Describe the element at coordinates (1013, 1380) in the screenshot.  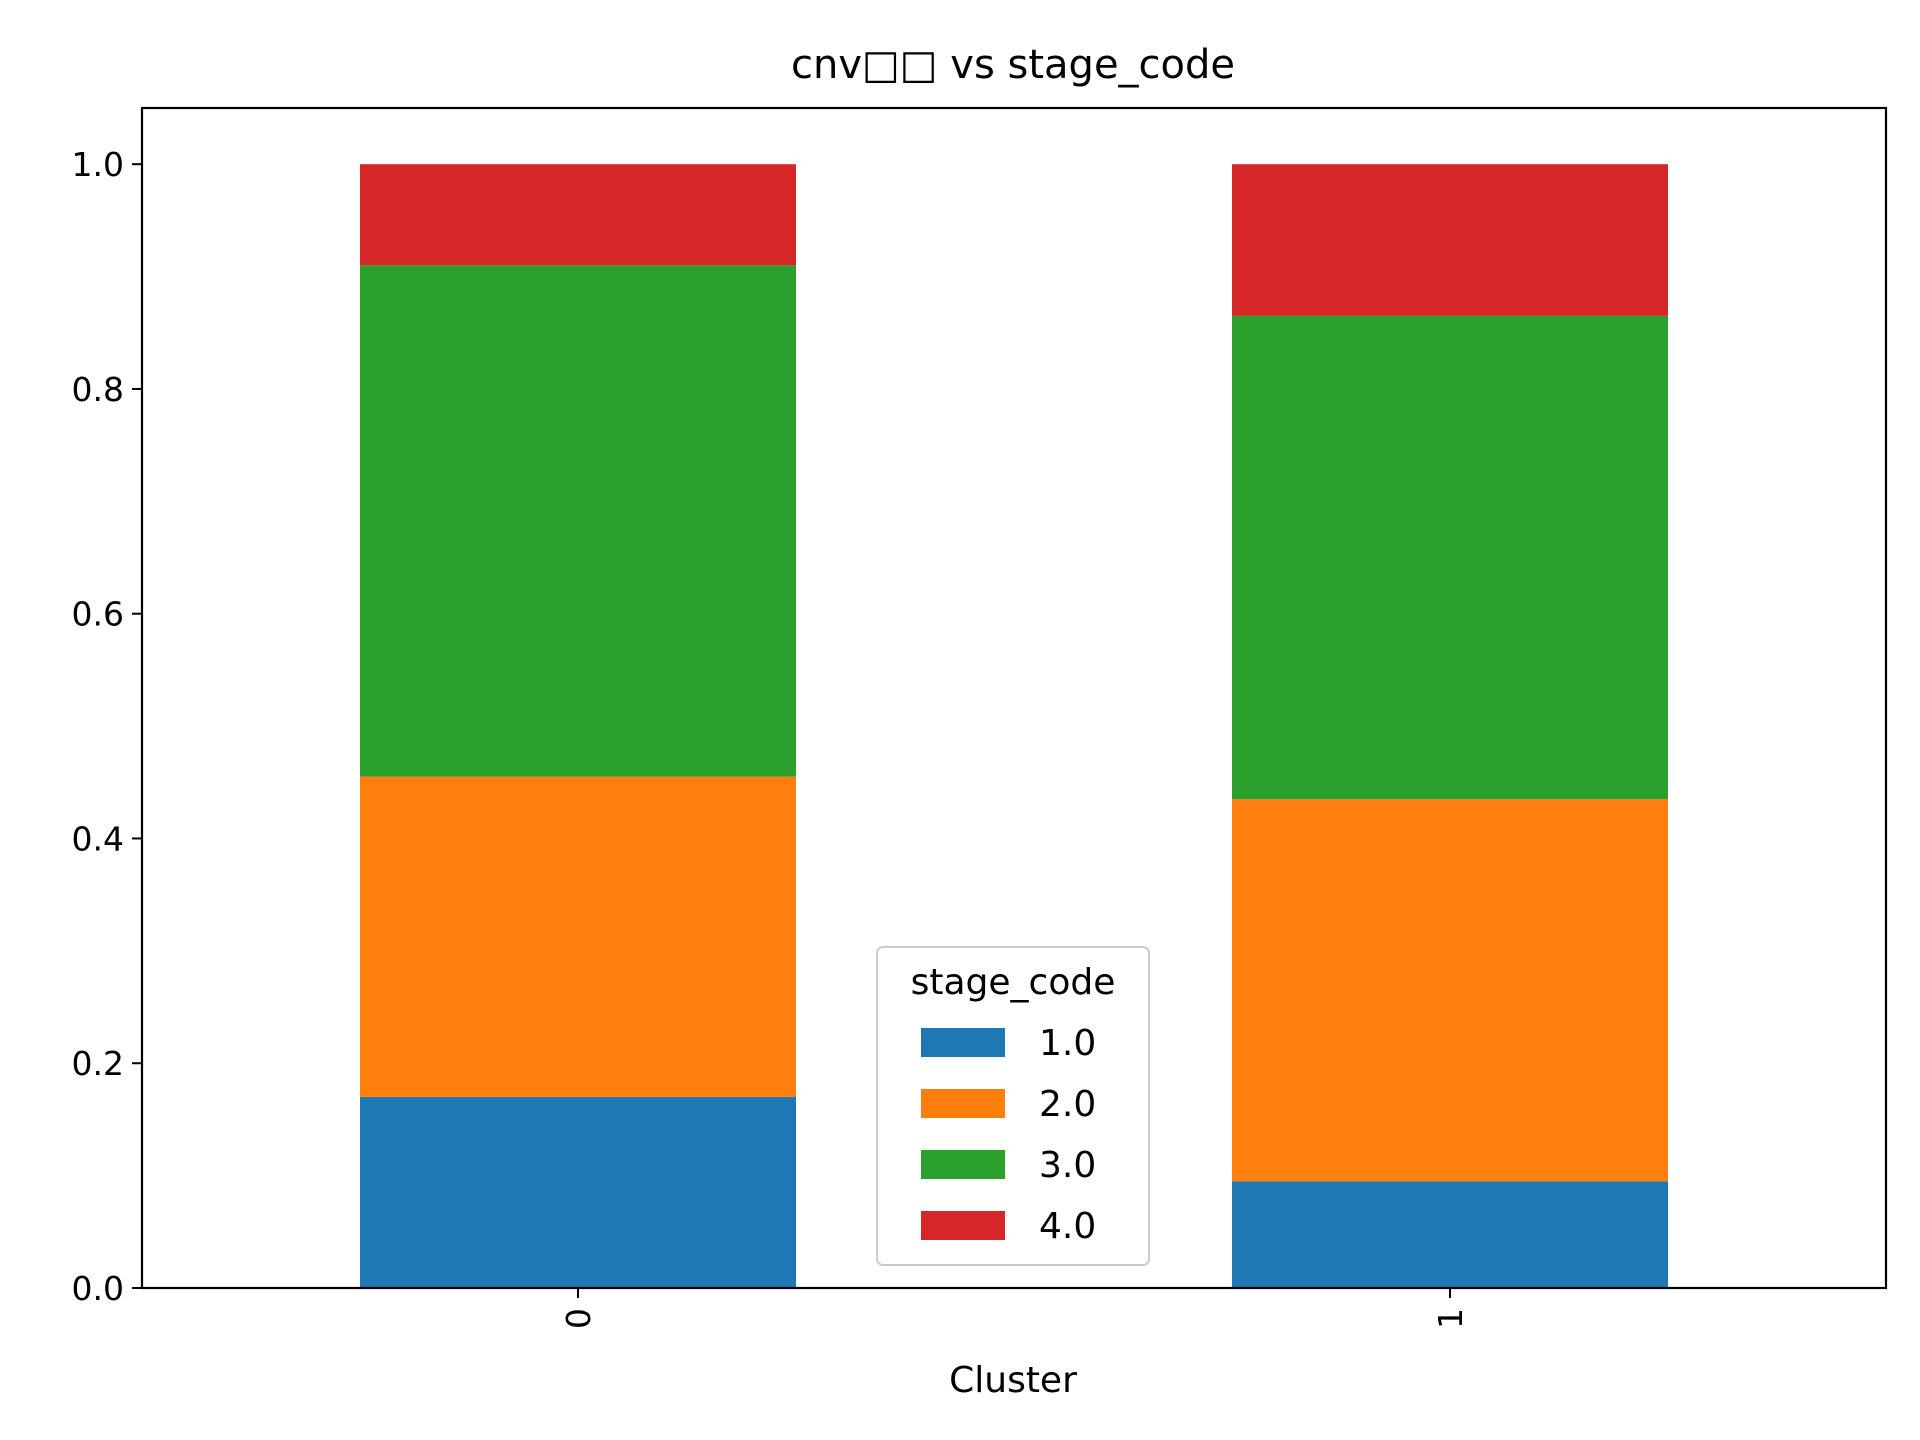
I see `x-axis-label: Cluster` at that location.